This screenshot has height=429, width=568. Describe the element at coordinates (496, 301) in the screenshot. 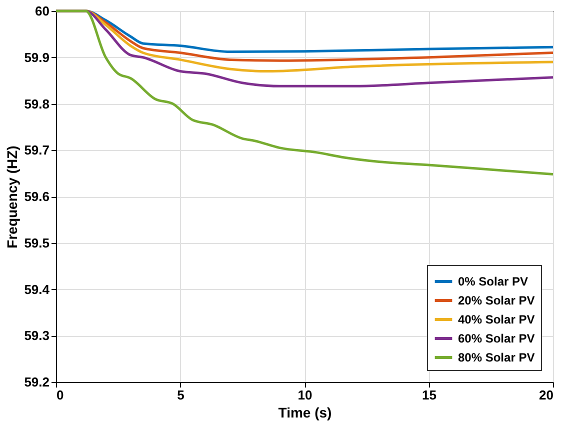

I see `legend-label: 20% Solar PV` at that location.